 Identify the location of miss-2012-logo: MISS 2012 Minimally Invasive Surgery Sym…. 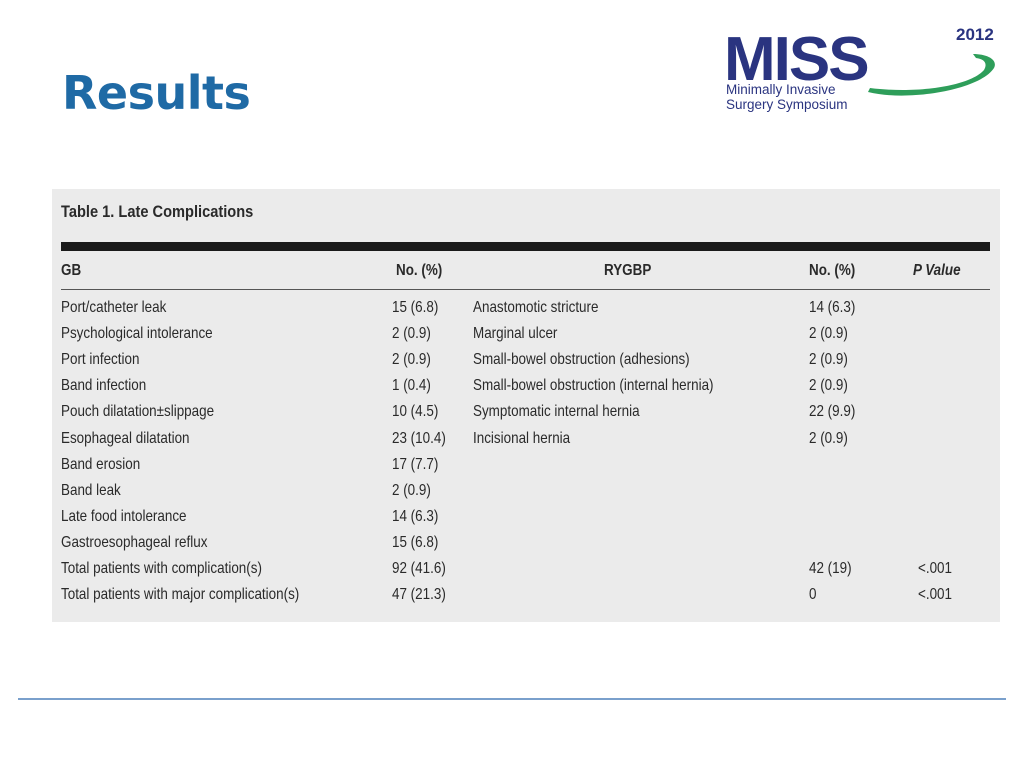
(868, 68).